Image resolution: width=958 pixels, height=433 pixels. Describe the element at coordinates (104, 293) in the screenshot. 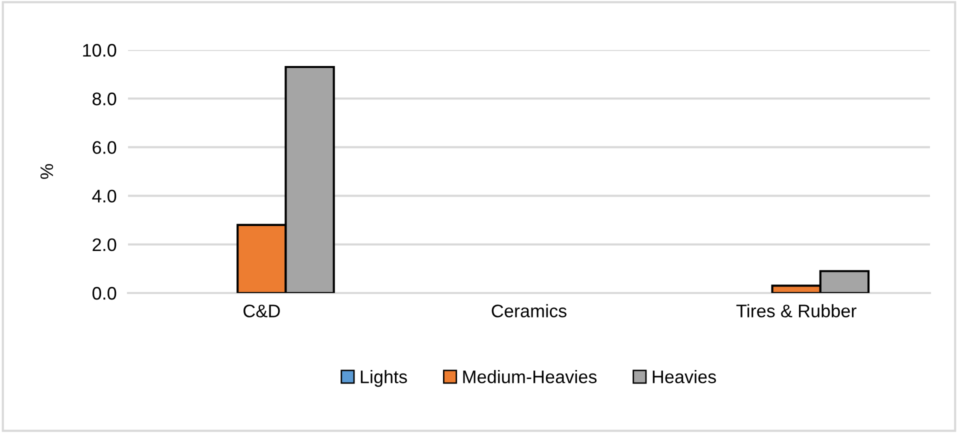

I see `y-tick-label: 0.0` at that location.